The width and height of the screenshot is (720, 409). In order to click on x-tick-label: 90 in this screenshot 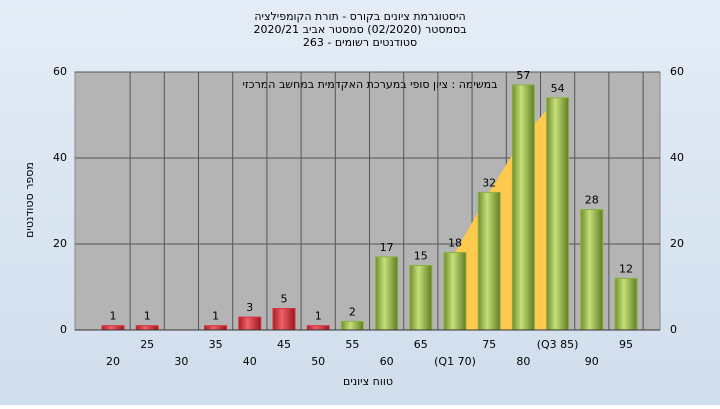, I will do `click(592, 361)`.